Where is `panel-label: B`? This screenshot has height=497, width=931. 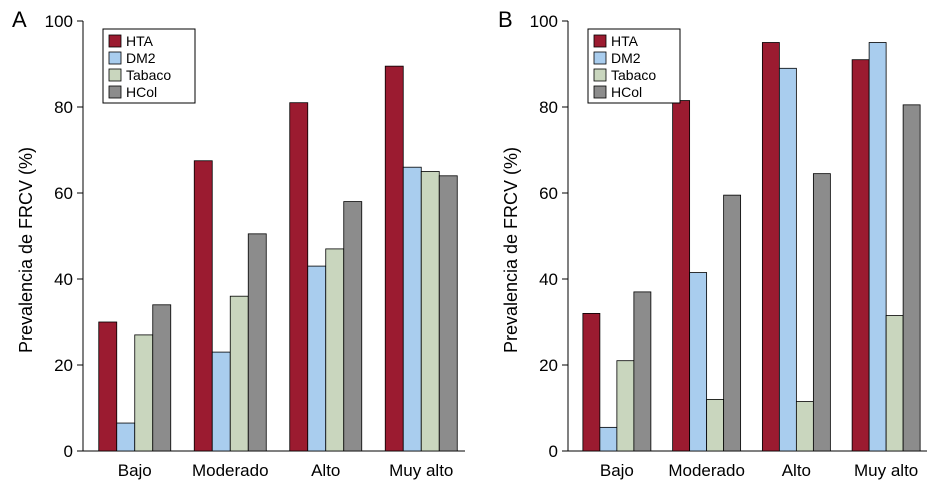 panel-label: B is located at coordinates (505, 19).